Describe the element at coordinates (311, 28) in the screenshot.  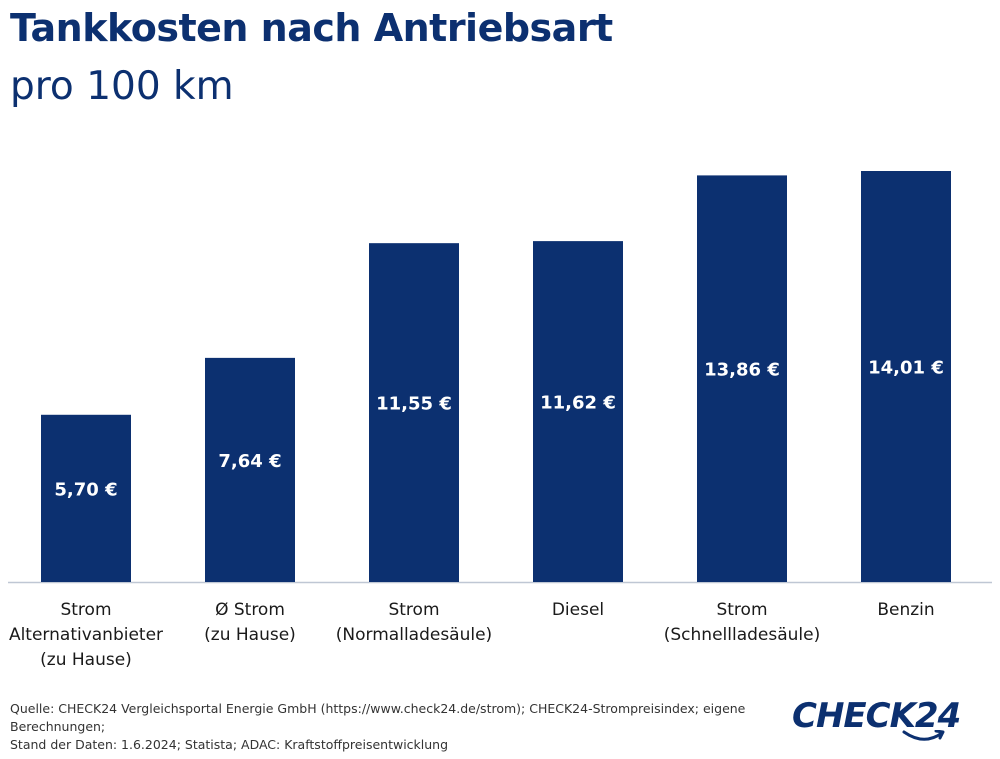
I see `chart-title: Tankkosten nach Antriebsart` at that location.